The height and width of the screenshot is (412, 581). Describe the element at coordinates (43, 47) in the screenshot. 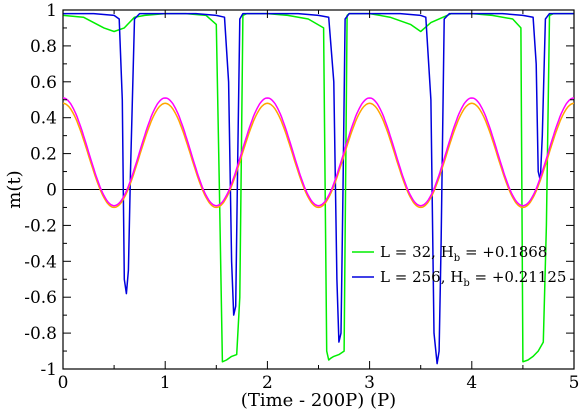

I see `y-tick-label: 0.8` at that location.